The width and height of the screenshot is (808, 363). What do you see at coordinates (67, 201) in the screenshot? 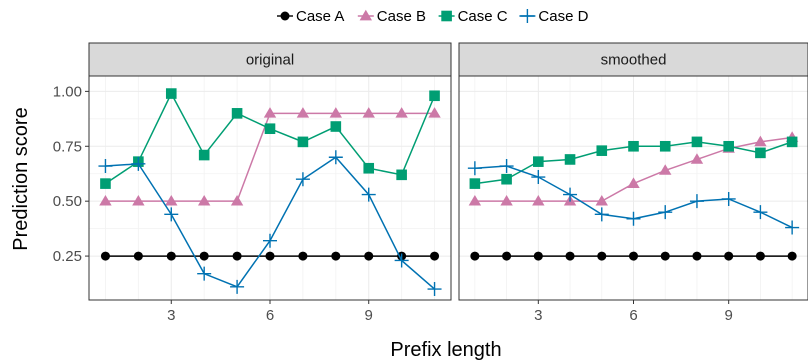
I see `y-tick-label: 0.50` at bounding box center [67, 201].